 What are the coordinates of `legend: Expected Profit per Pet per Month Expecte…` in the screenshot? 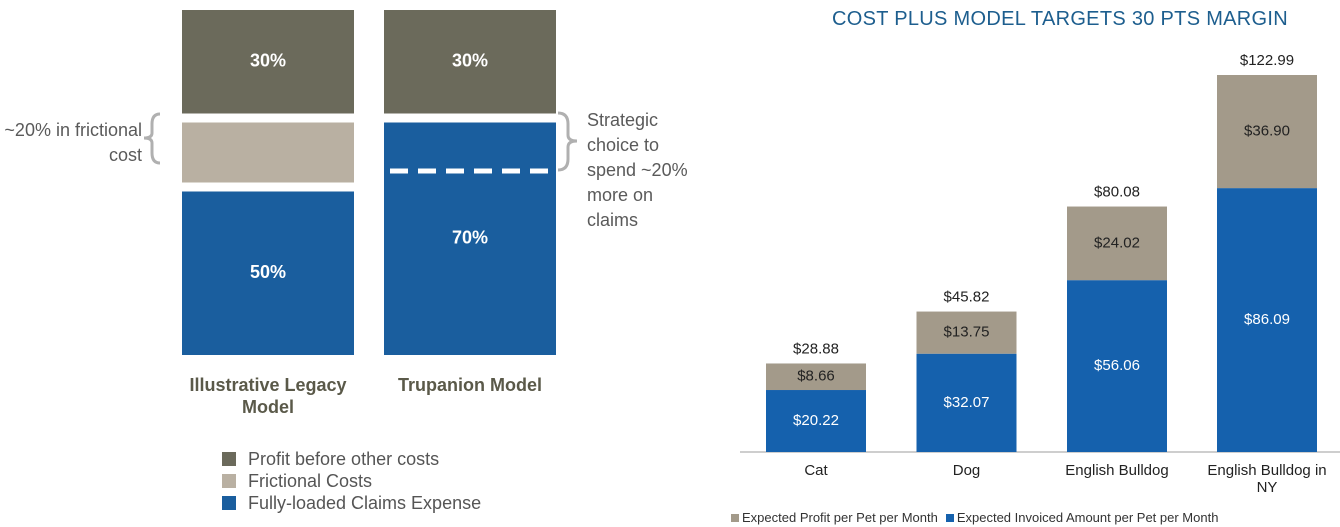 It's located at (978, 517).